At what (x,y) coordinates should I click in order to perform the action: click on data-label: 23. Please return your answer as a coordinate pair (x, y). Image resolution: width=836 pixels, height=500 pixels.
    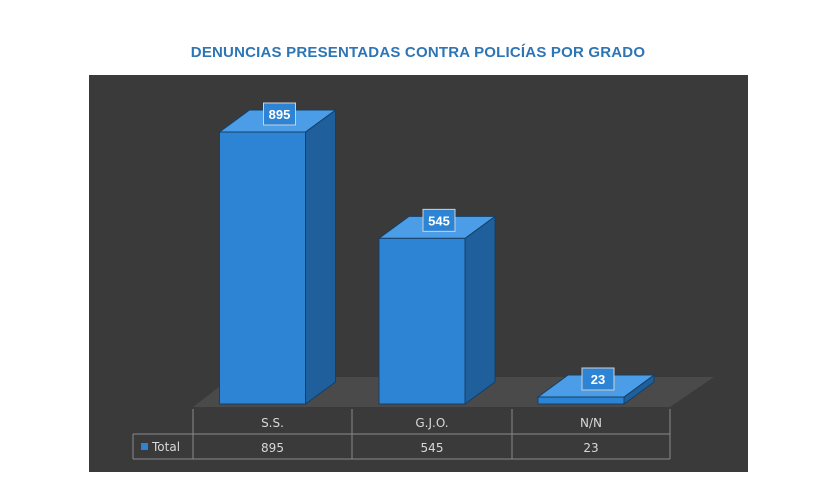
    Looking at the image, I should click on (598, 379).